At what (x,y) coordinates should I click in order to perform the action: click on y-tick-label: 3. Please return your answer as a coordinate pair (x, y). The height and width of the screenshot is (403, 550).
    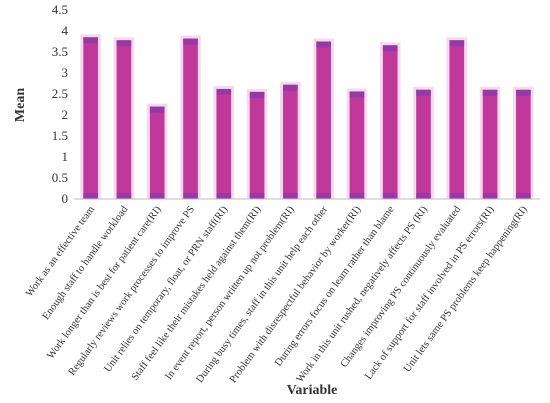
    Looking at the image, I should click on (65, 72).